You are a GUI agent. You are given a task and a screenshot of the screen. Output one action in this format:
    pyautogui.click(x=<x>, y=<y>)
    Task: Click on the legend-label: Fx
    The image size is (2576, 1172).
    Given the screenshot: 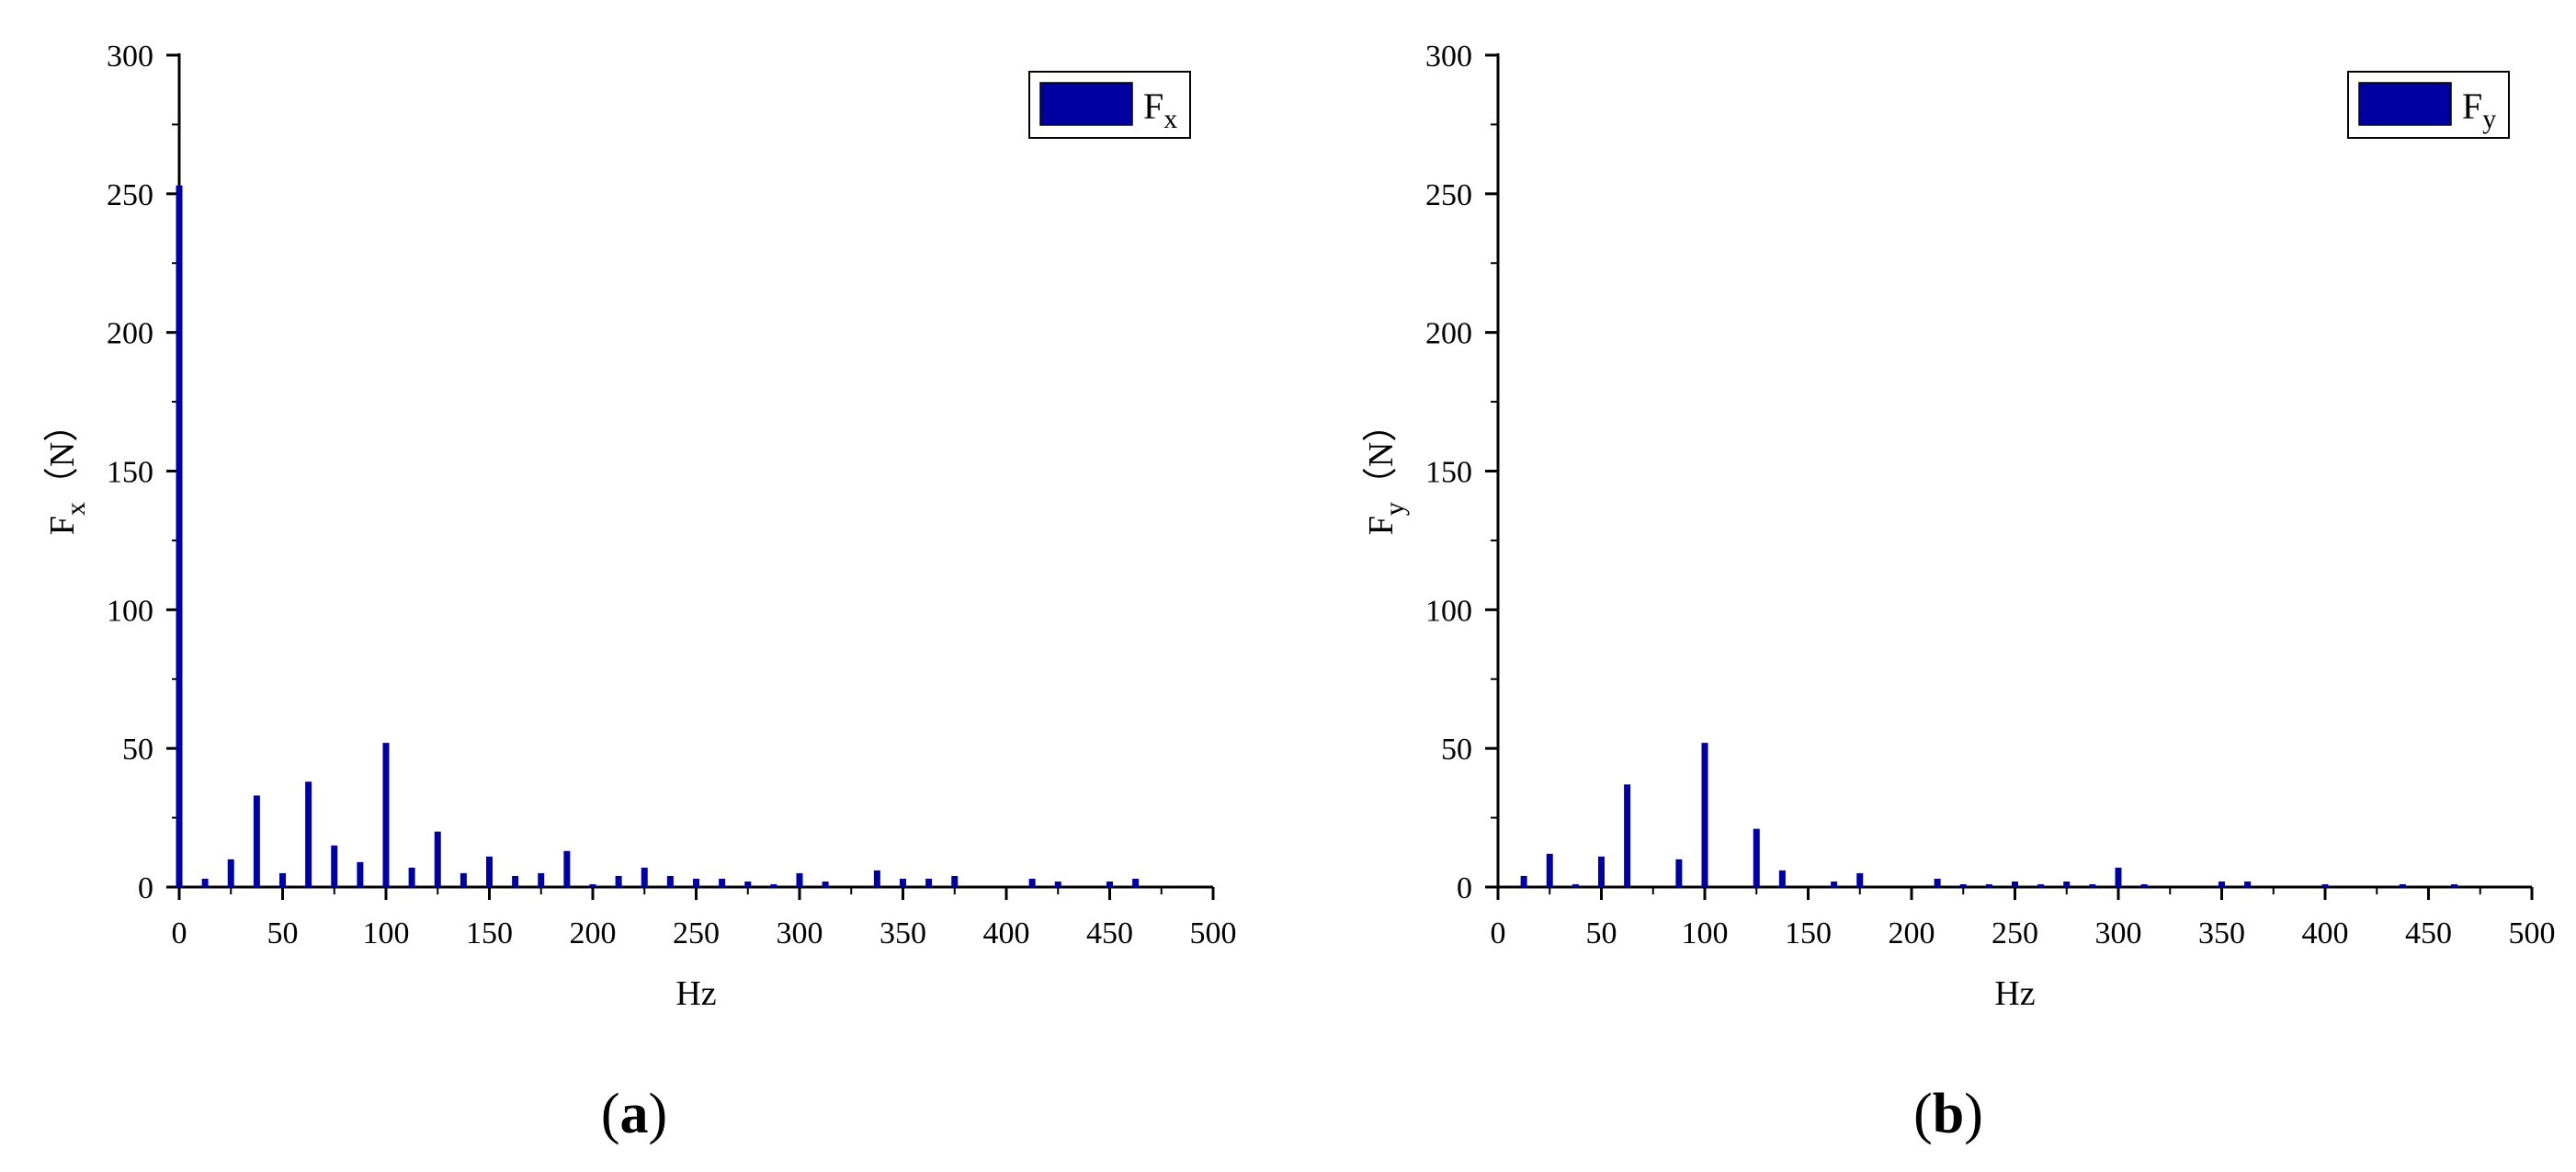 What is the action you would take?
    pyautogui.click(x=1160, y=109)
    